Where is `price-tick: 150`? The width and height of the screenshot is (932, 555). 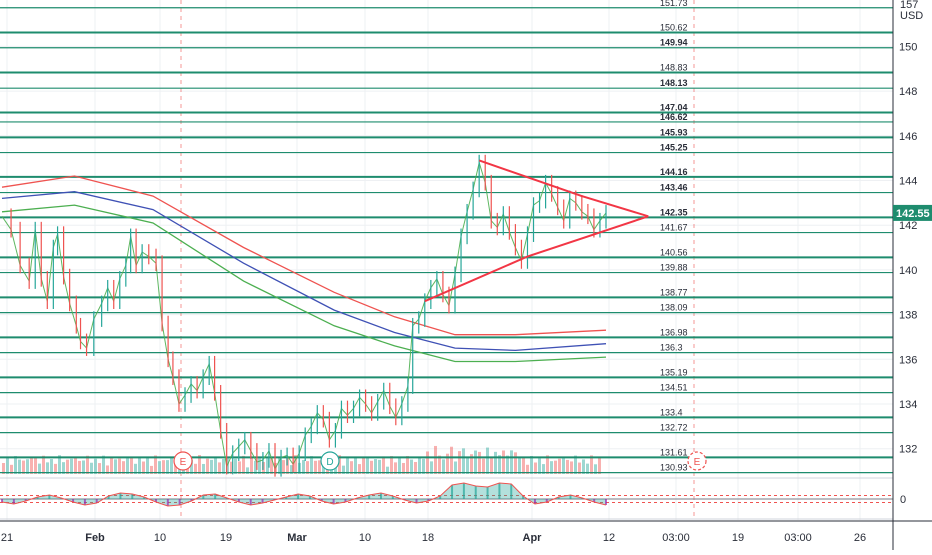 price-tick: 150 is located at coordinates (908, 47).